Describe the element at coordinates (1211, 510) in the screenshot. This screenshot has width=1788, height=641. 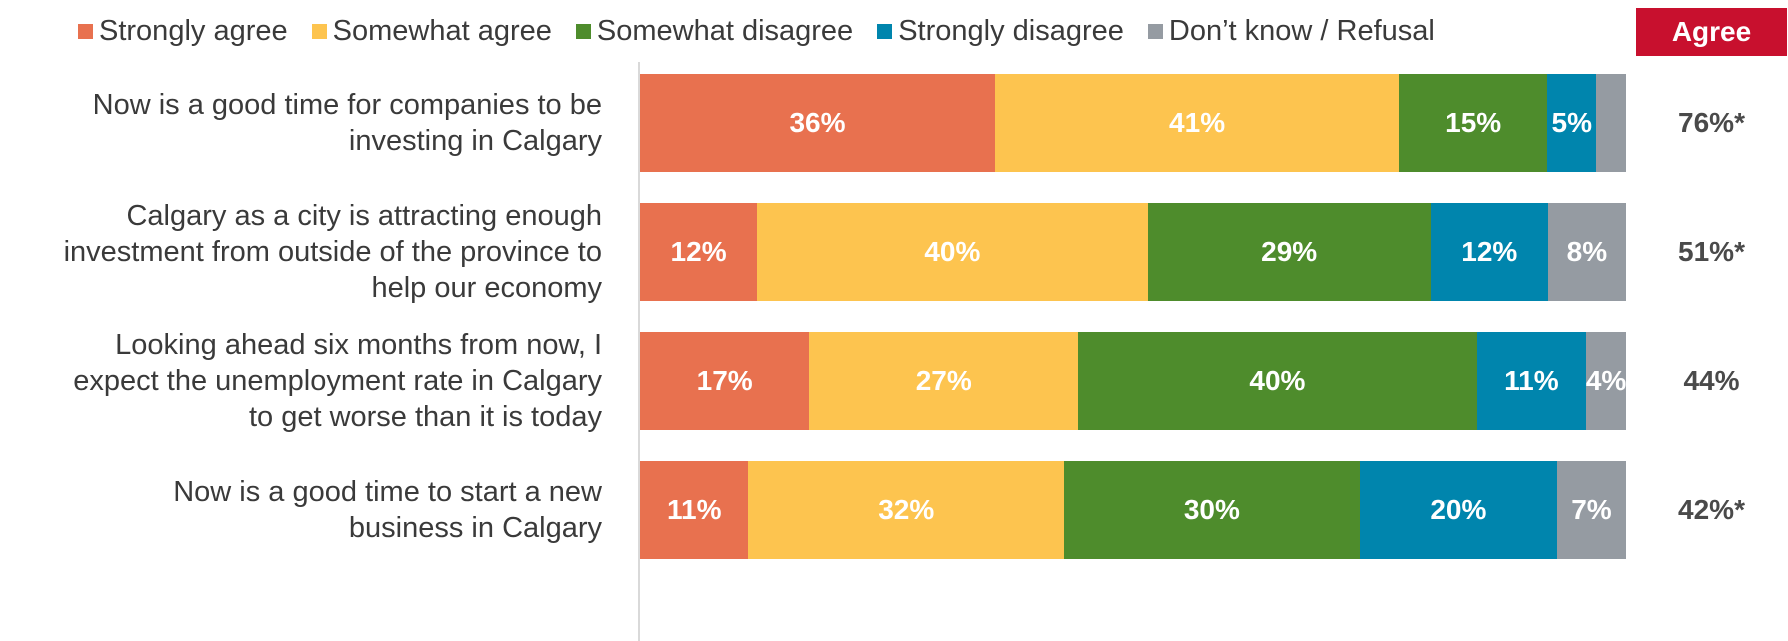
I see `bar-segment: 30%` at that location.